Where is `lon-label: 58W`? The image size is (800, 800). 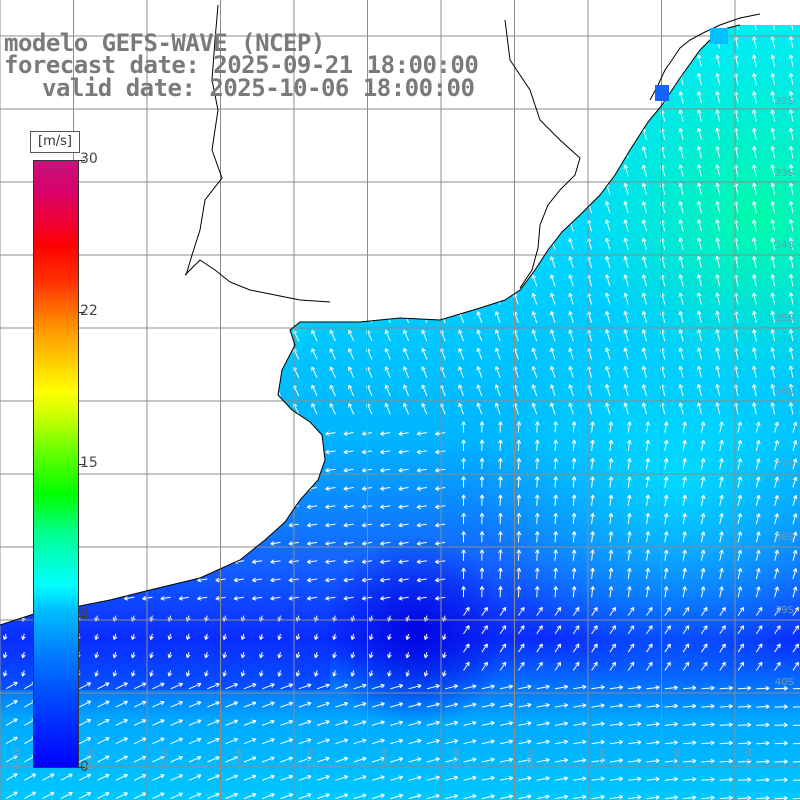 lon-label: 58W is located at coordinates (239, 758).